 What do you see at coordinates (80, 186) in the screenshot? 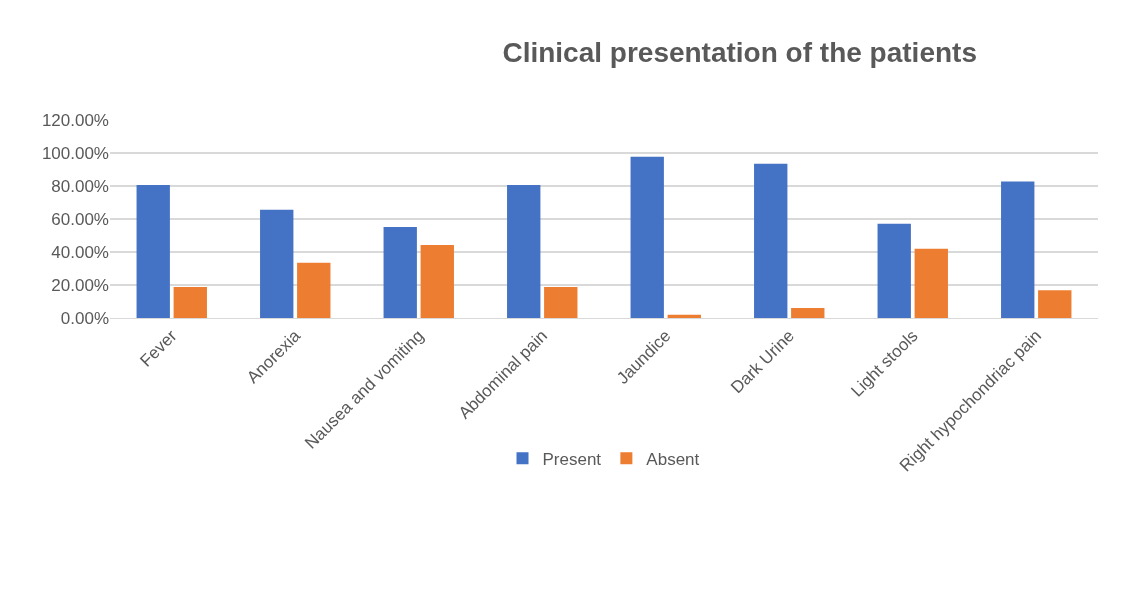
I see `y-tick-label: 80.00%` at bounding box center [80, 186].